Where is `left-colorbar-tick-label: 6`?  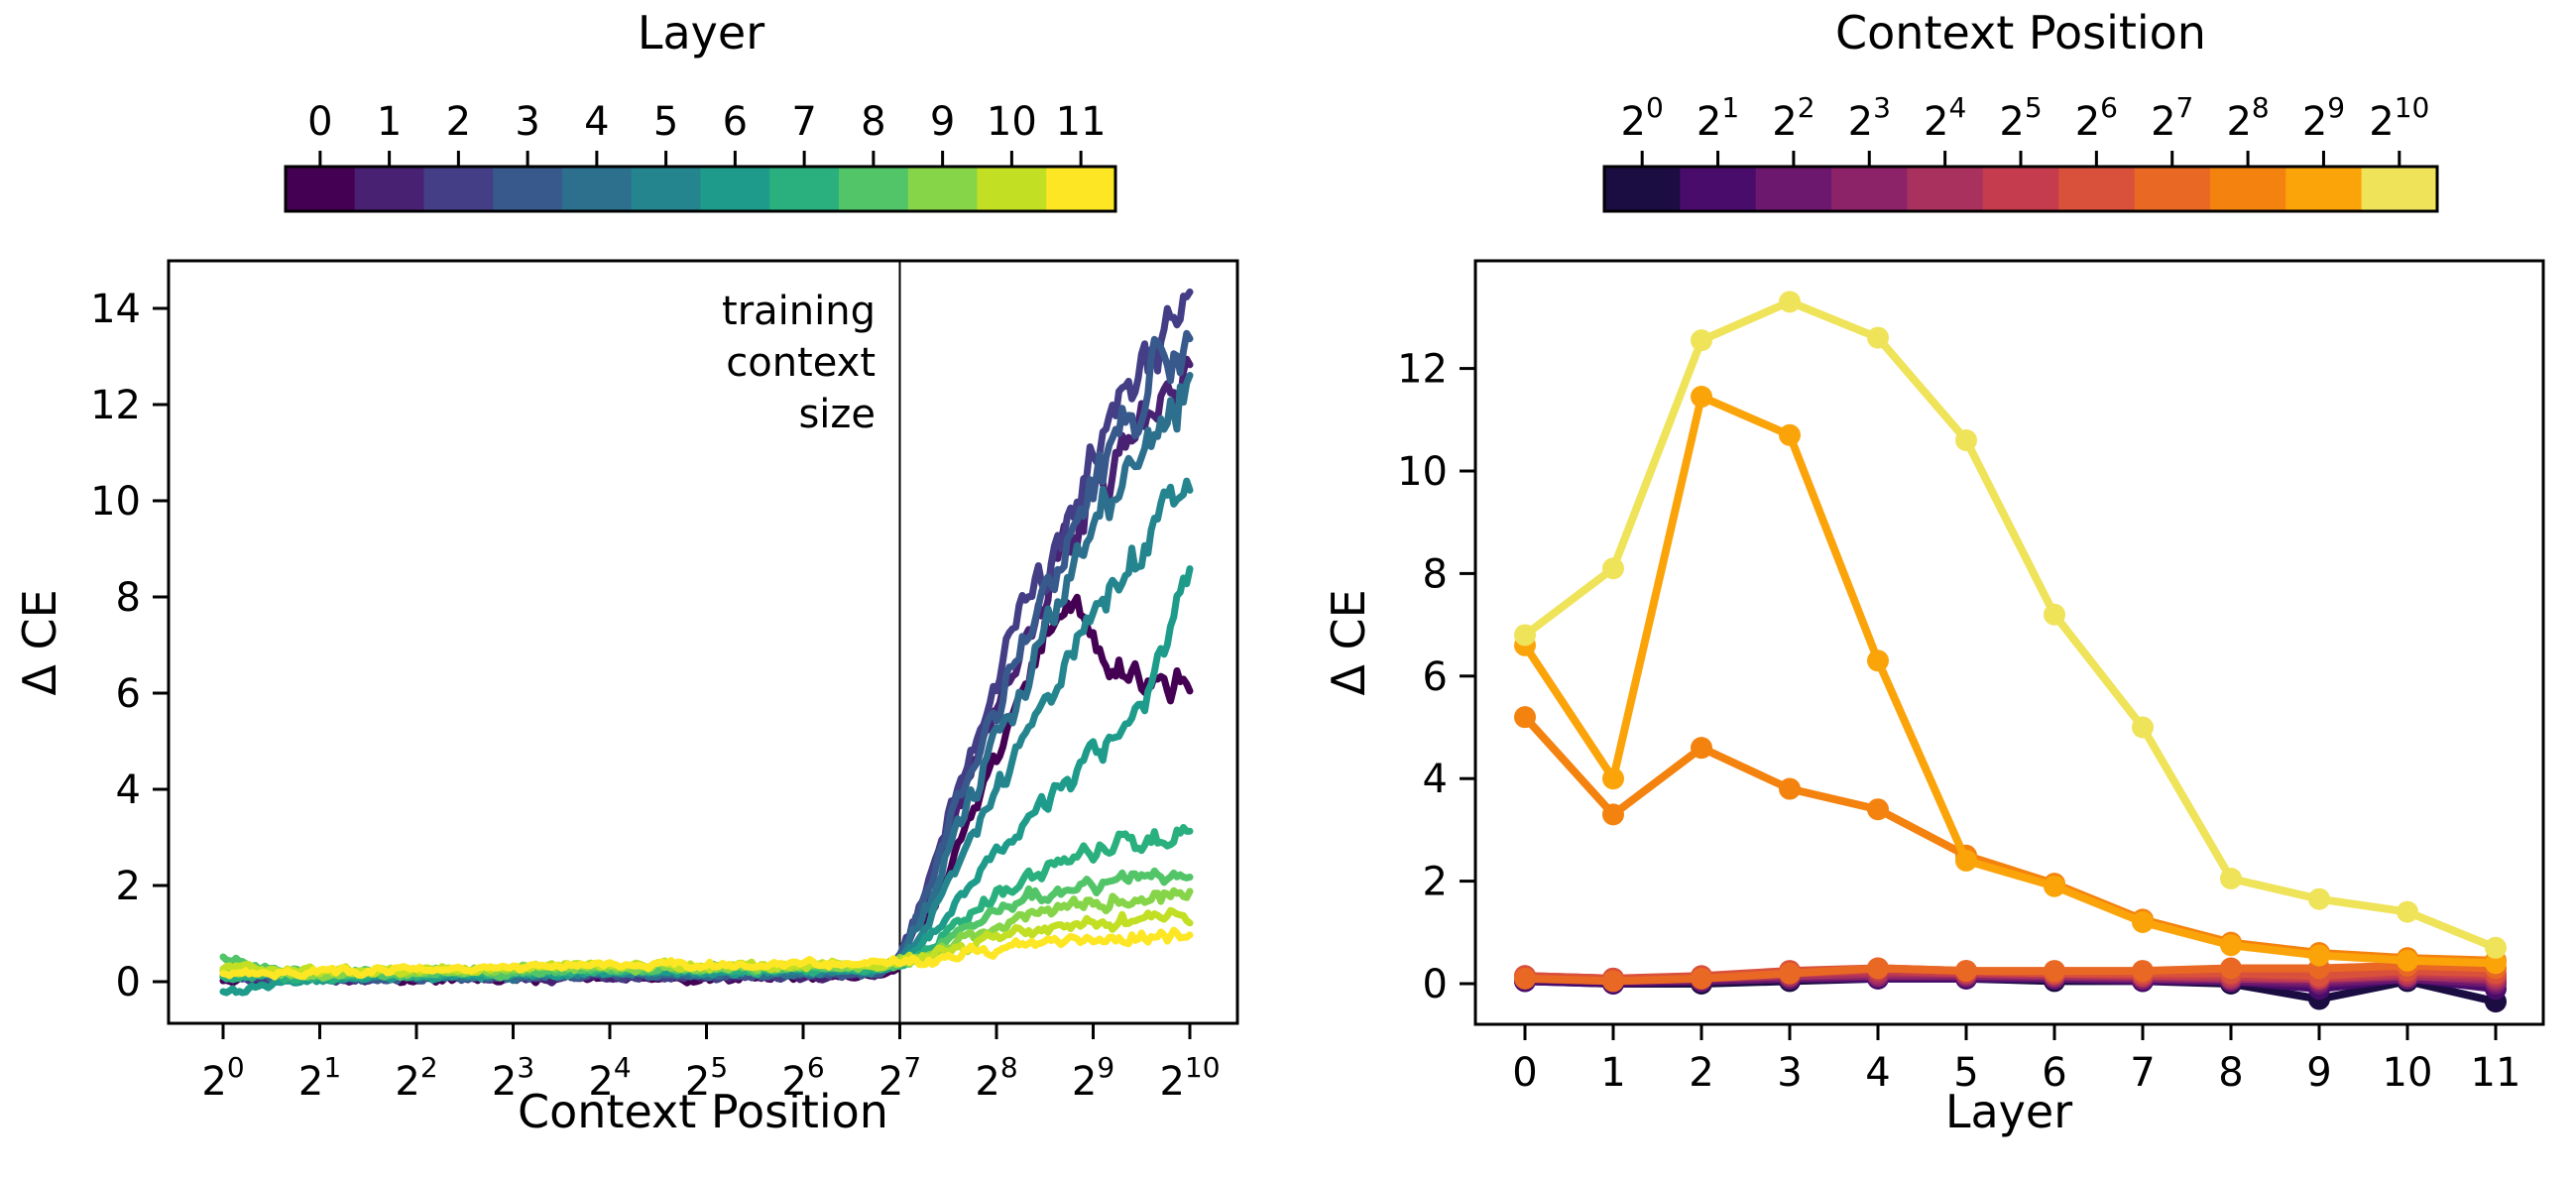
left-colorbar-tick-label: 6 is located at coordinates (736, 122).